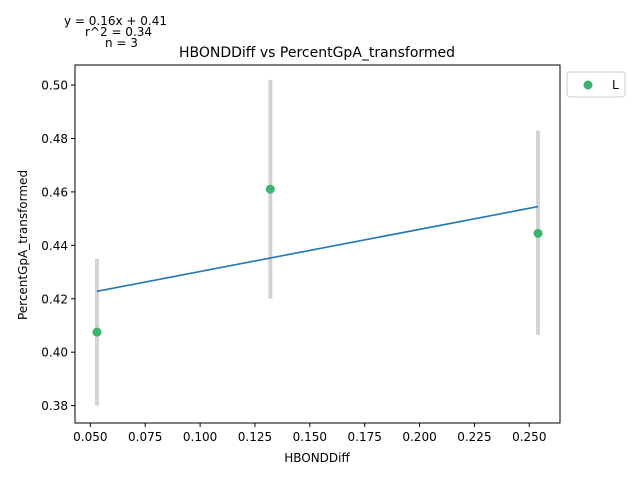 The width and height of the screenshot is (640, 480). What do you see at coordinates (255, 437) in the screenshot?
I see `x-tick-label: 0.125` at bounding box center [255, 437].